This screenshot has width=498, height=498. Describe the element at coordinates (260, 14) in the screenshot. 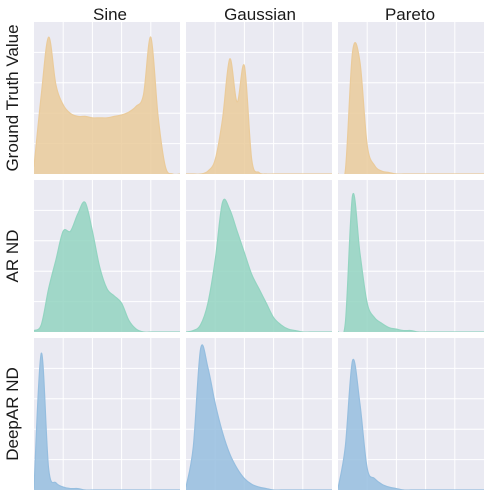

I see `column-title-gaussian: Gaussian` at that location.